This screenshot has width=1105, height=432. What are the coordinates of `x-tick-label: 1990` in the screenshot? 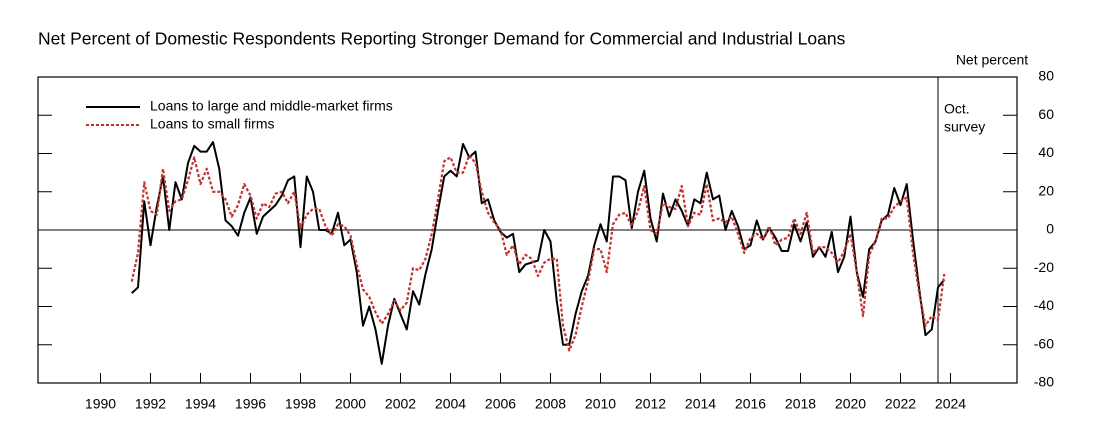 It's located at (100, 404).